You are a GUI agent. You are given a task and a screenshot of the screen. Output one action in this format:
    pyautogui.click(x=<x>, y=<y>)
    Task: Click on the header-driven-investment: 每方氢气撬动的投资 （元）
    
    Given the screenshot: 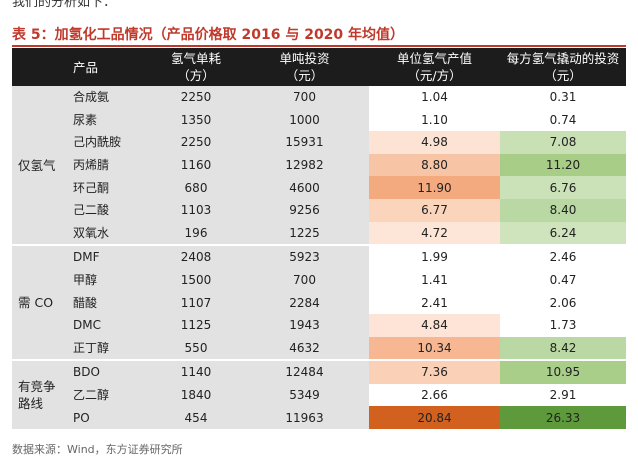 What is the action you would take?
    pyautogui.click(x=563, y=67)
    